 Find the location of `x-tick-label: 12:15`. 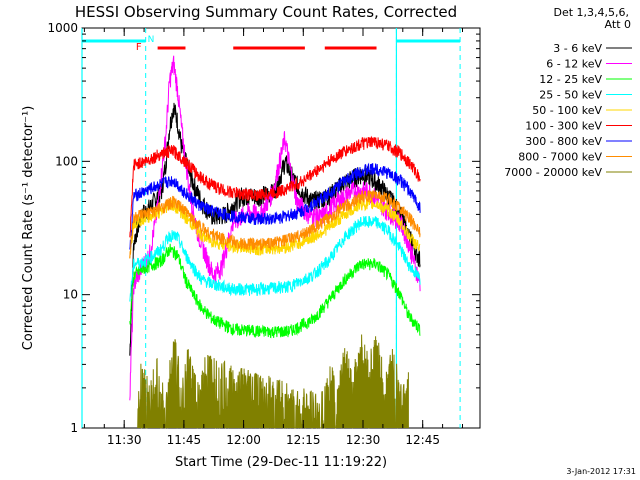

x-tick-label: 12:15 is located at coordinates (303, 440).